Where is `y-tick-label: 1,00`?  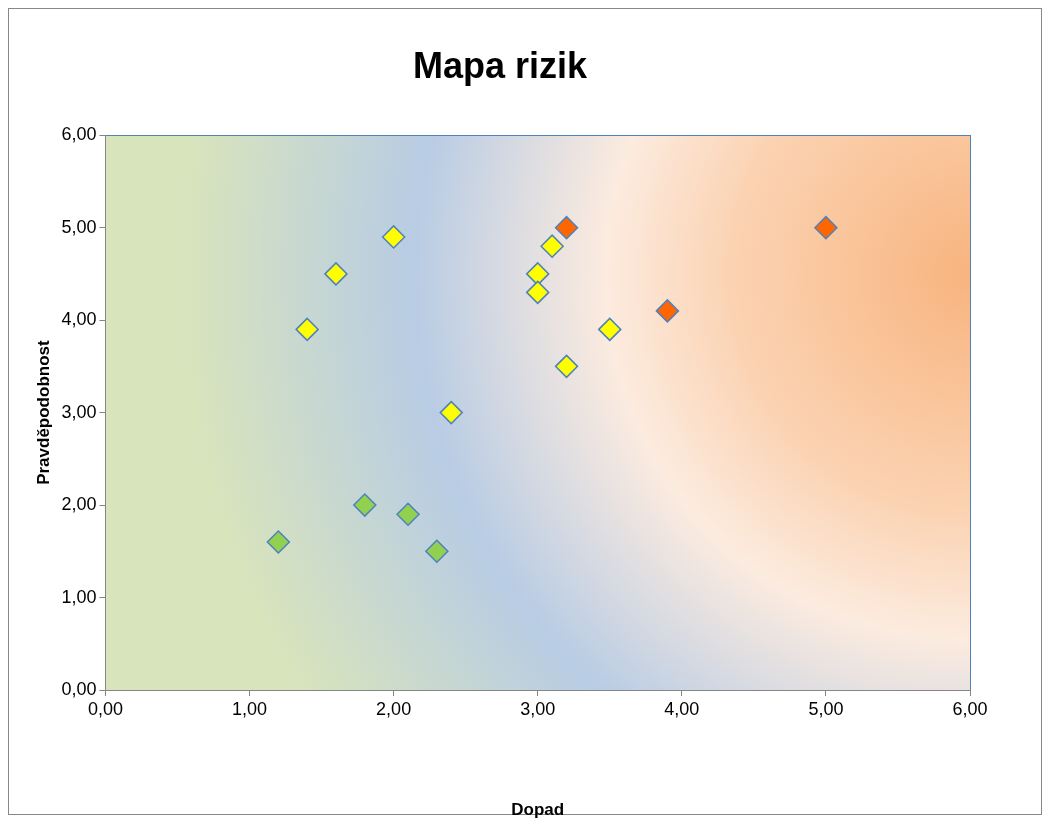
y-tick-label: 1,00 is located at coordinates (79, 596).